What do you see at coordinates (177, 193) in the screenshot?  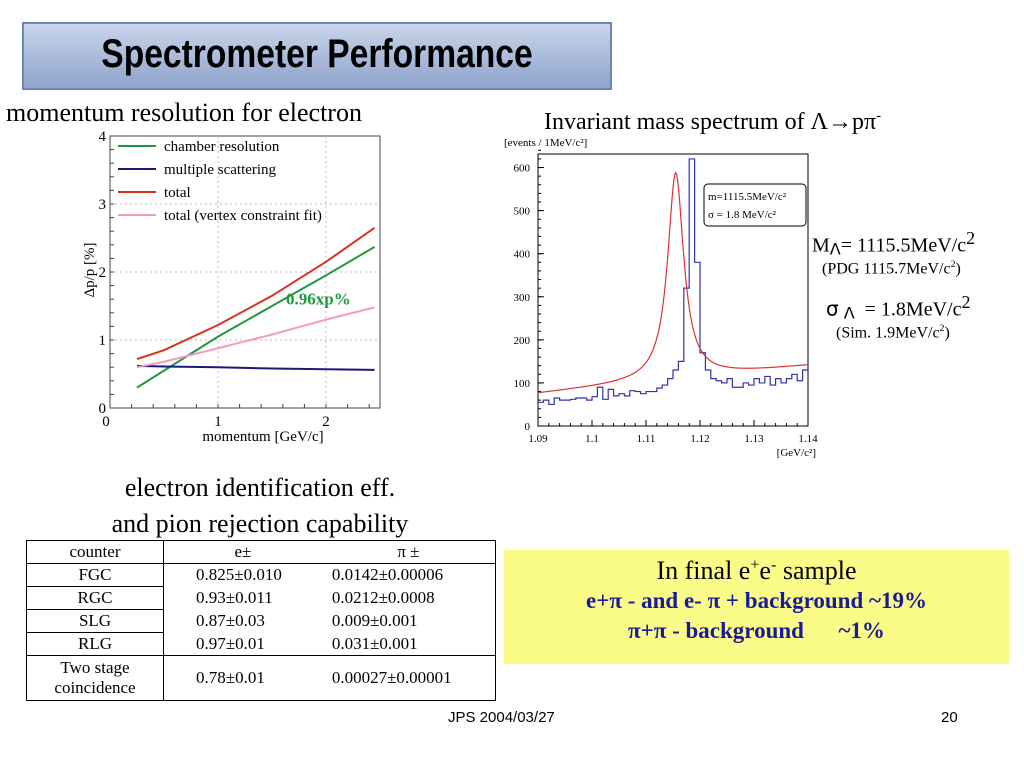 I see `legend-label: total` at bounding box center [177, 193].